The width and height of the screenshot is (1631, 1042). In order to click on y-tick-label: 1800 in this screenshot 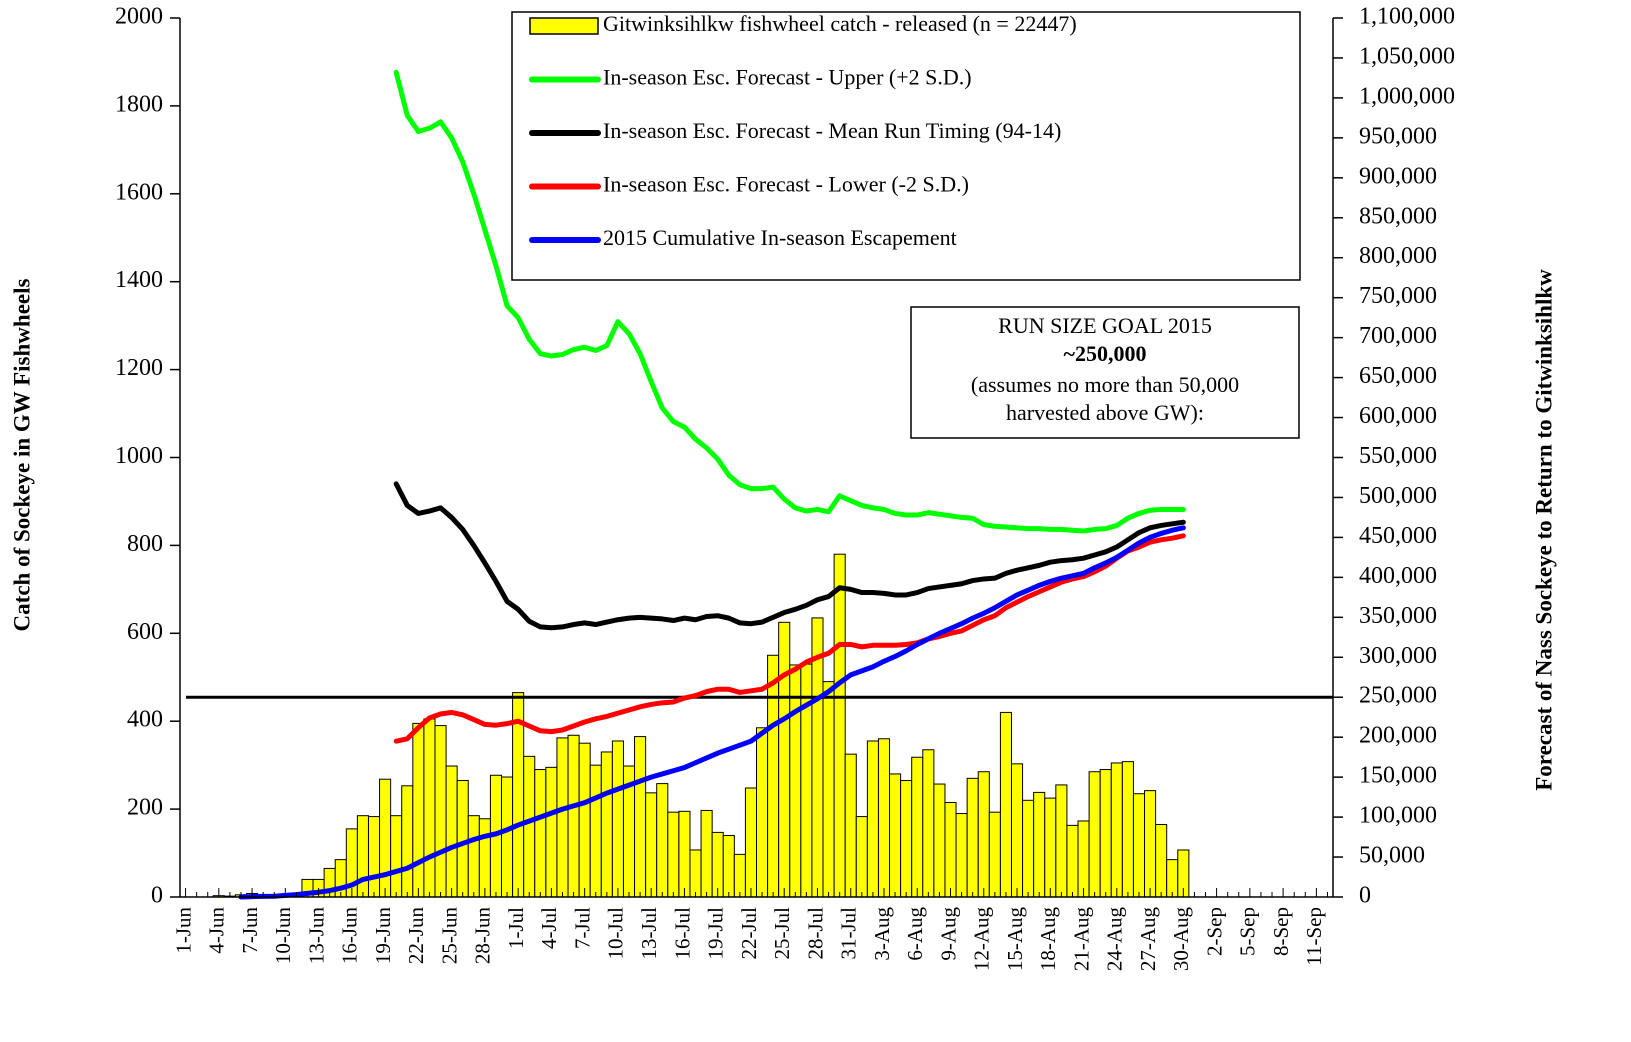, I will do `click(139, 104)`.